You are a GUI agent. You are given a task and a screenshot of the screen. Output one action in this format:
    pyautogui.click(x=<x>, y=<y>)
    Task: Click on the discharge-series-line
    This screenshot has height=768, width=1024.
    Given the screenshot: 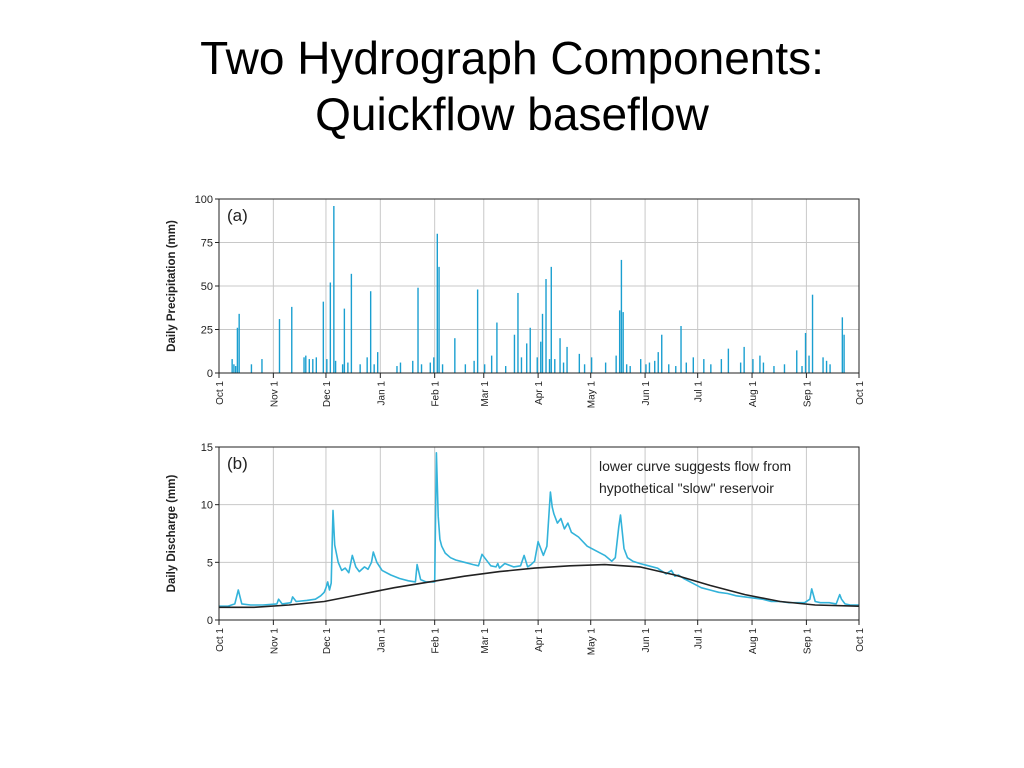 What is the action you would take?
    pyautogui.click(x=539, y=529)
    